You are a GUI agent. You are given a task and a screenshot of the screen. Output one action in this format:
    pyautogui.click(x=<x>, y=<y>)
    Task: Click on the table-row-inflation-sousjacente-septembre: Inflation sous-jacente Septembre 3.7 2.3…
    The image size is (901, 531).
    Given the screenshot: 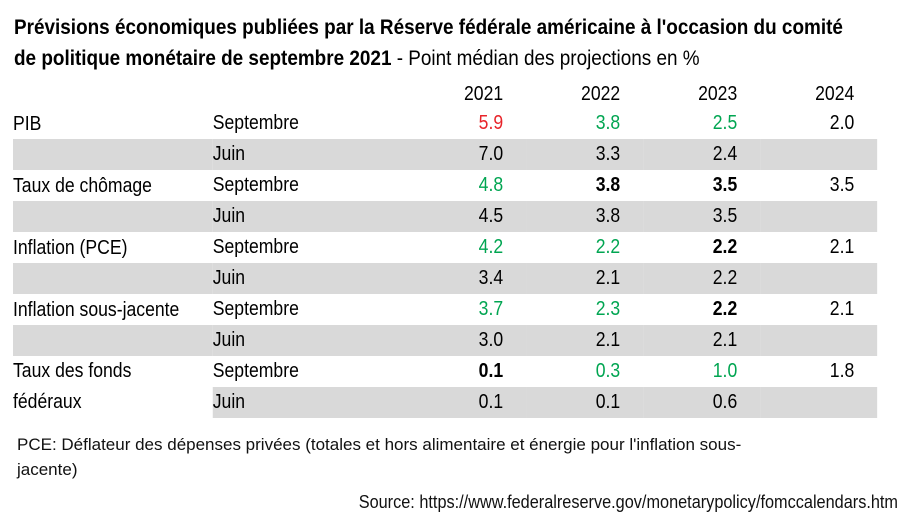 What is the action you would take?
    pyautogui.click(x=445, y=309)
    